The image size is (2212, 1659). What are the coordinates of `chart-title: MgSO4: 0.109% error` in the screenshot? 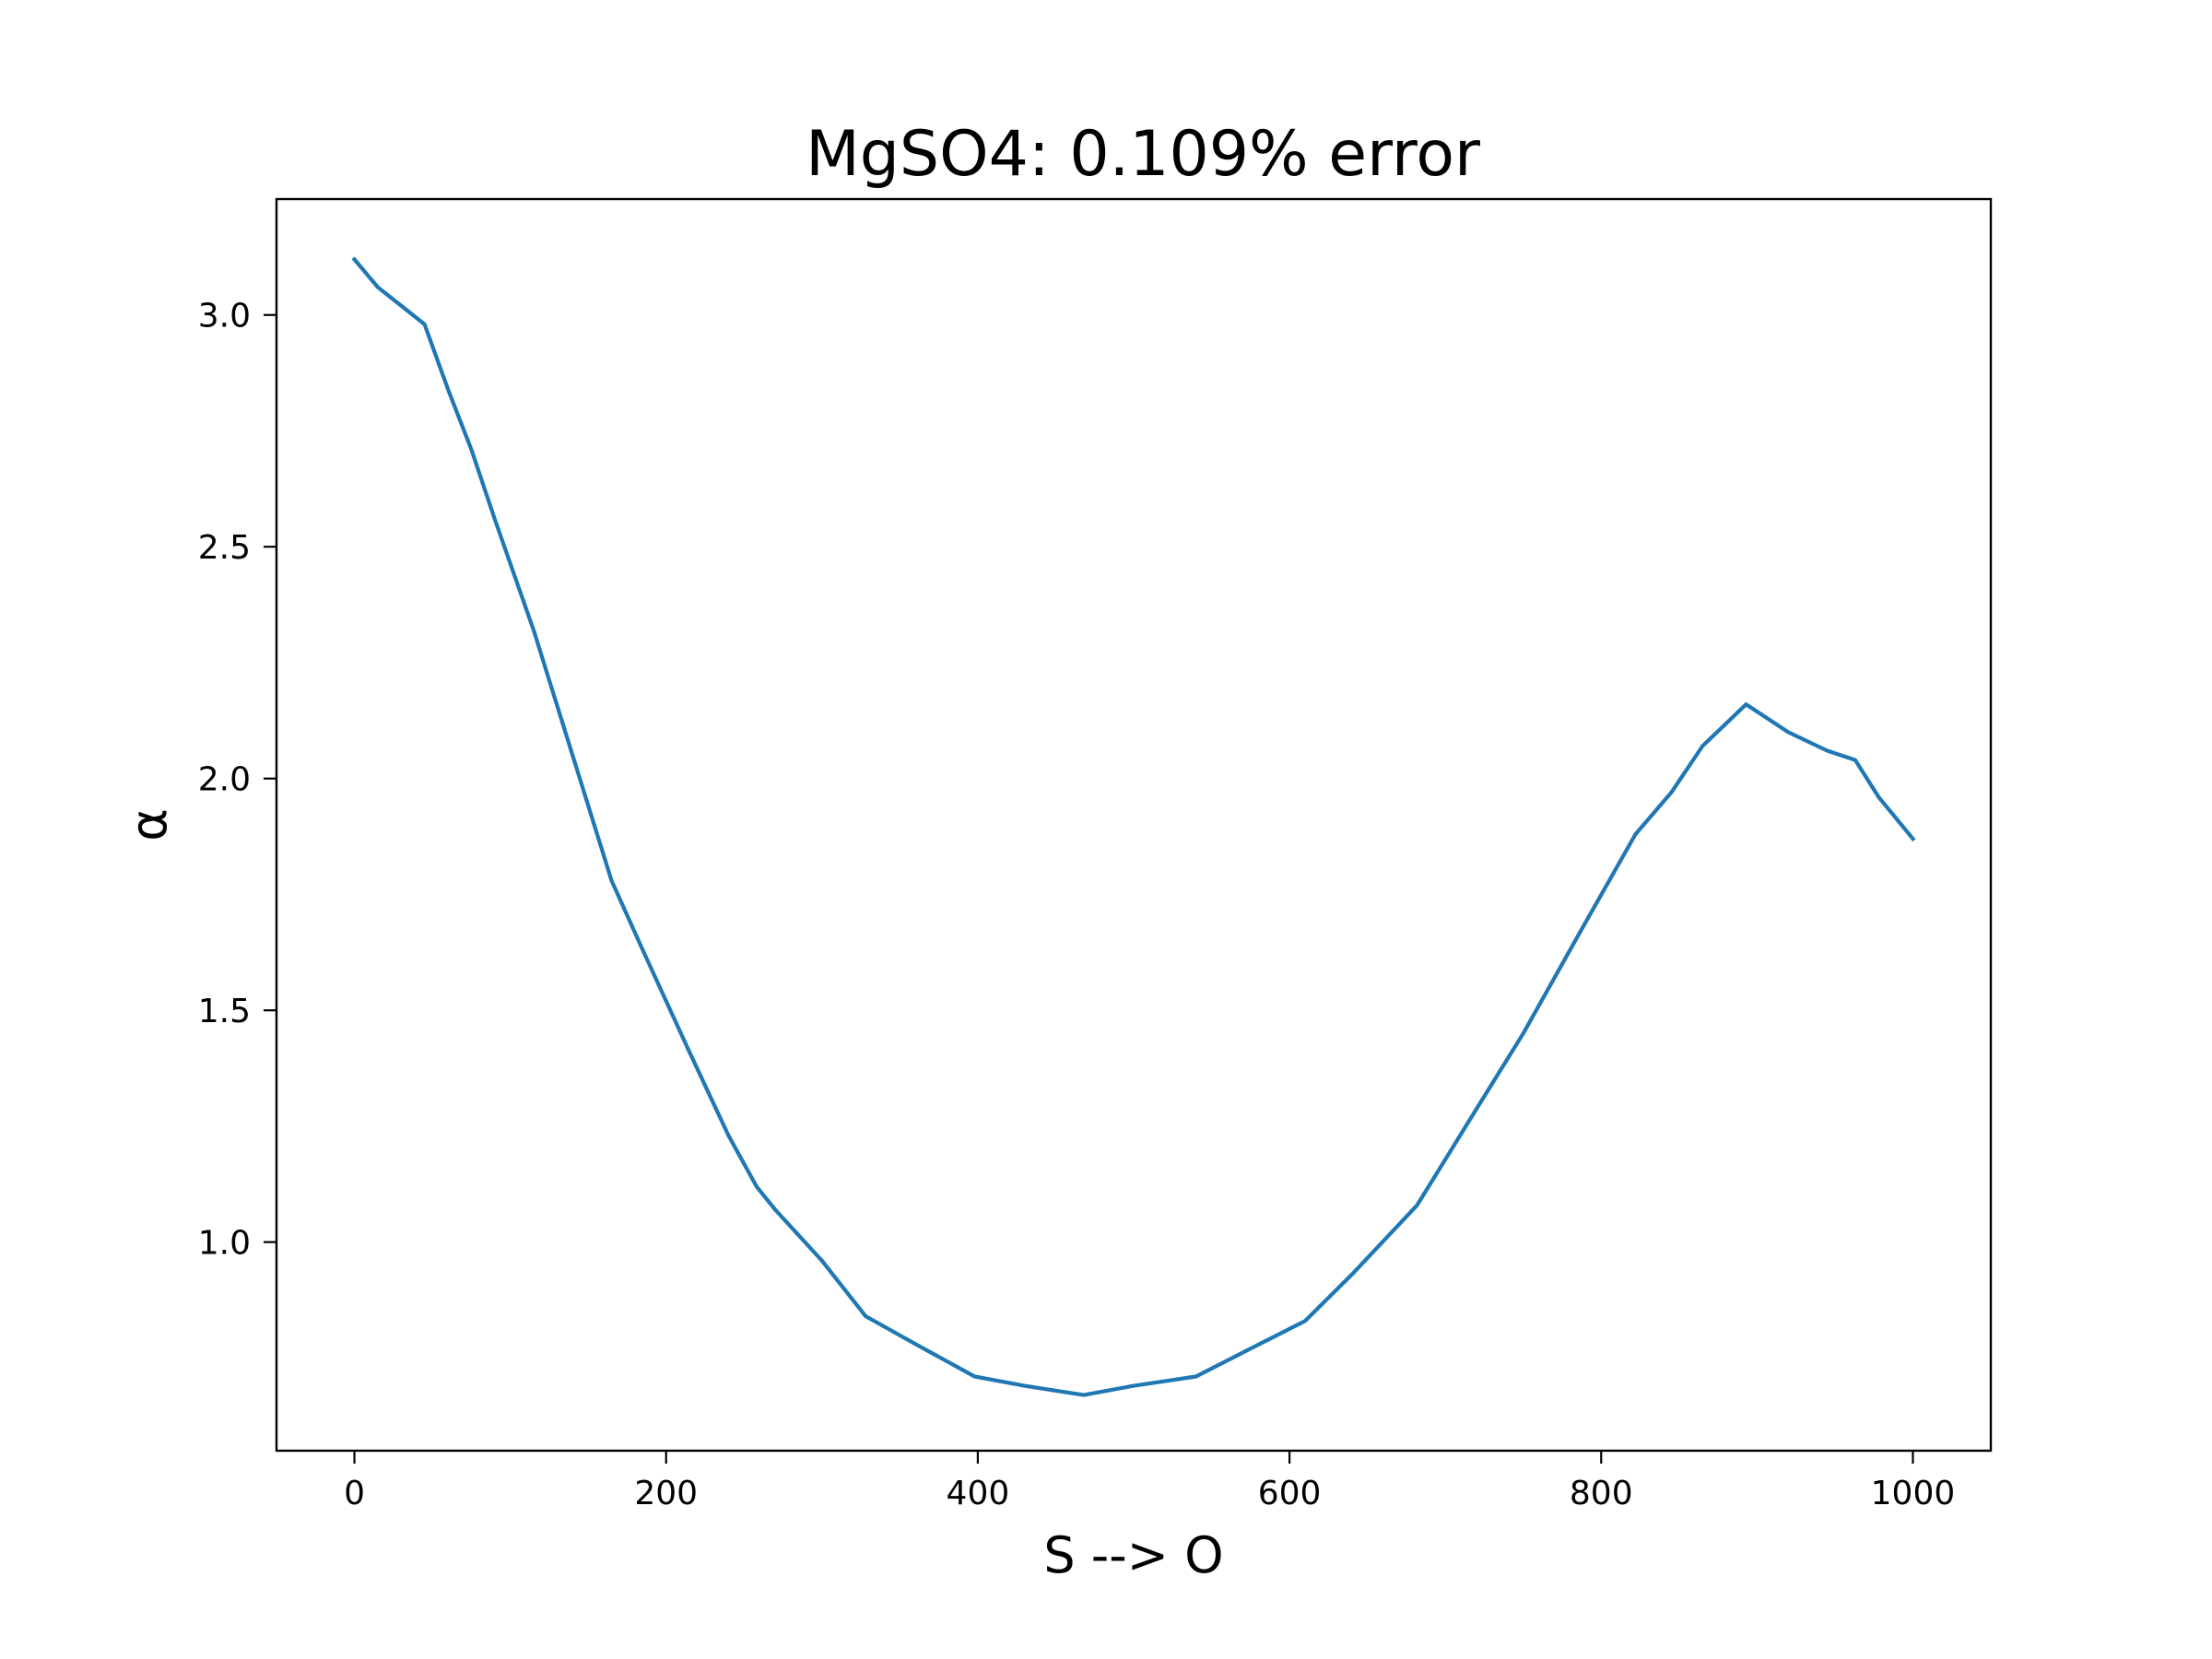 It's located at (1143, 154).